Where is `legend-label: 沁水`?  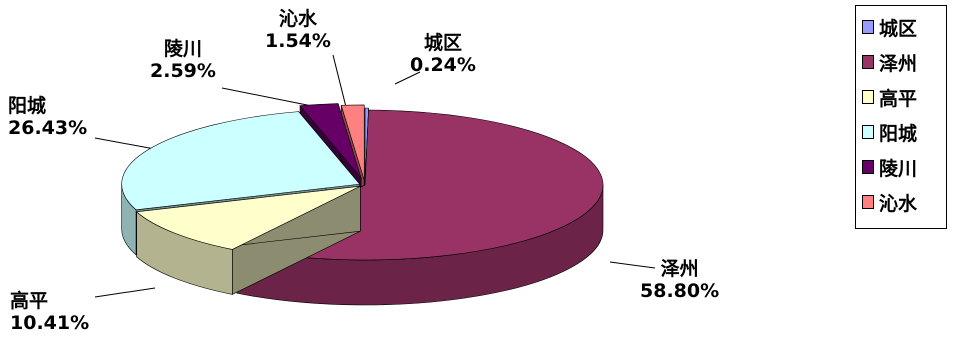
legend-label: 沁水 is located at coordinates (898, 203).